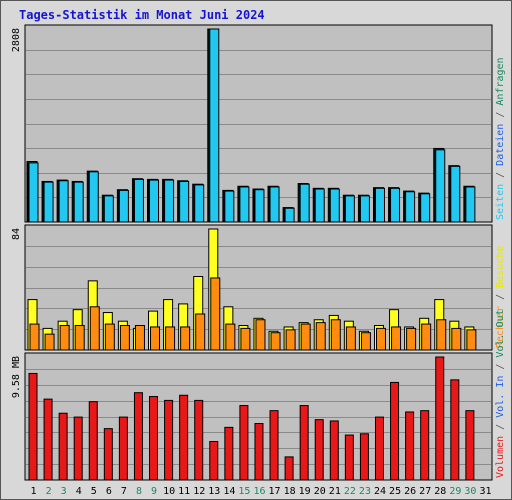 The width and height of the screenshot is (512, 500). What do you see at coordinates (16, 377) in the screenshot?
I see `y-max-label: 9.58 MB` at bounding box center [16, 377].